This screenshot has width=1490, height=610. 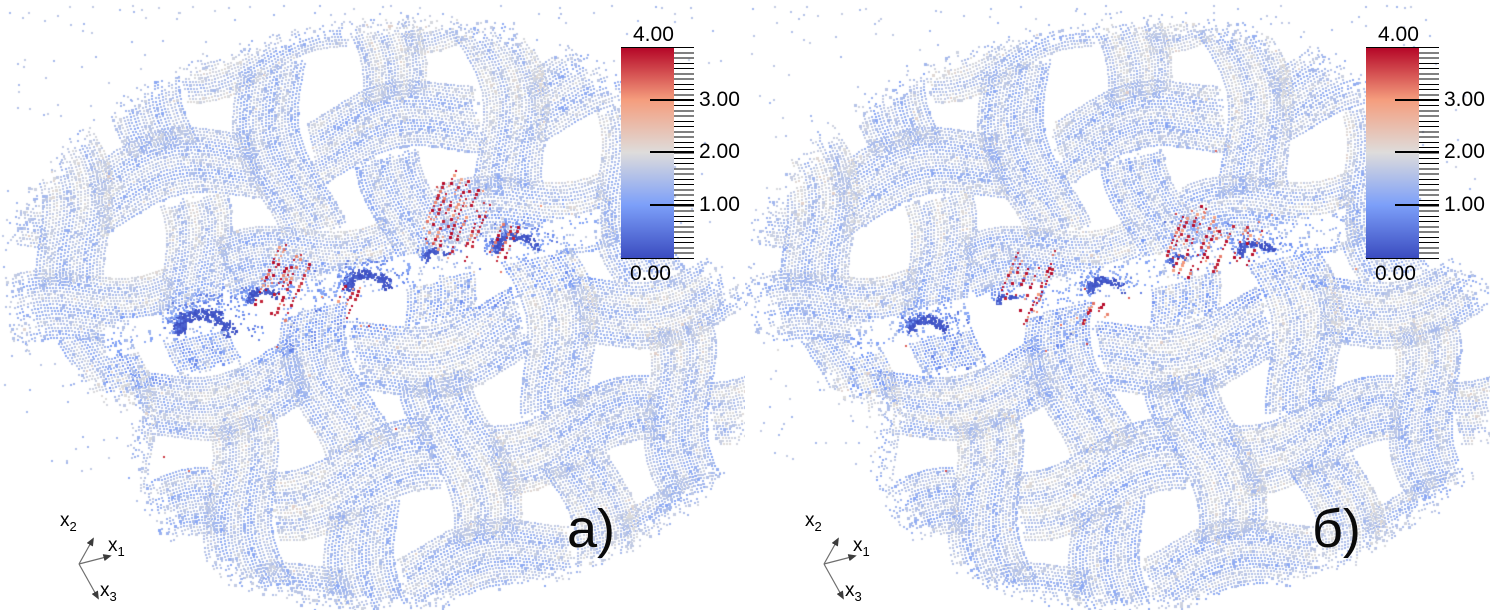 What do you see at coordinates (1336, 529) in the screenshot?
I see `panel-label-b: б)` at bounding box center [1336, 529].